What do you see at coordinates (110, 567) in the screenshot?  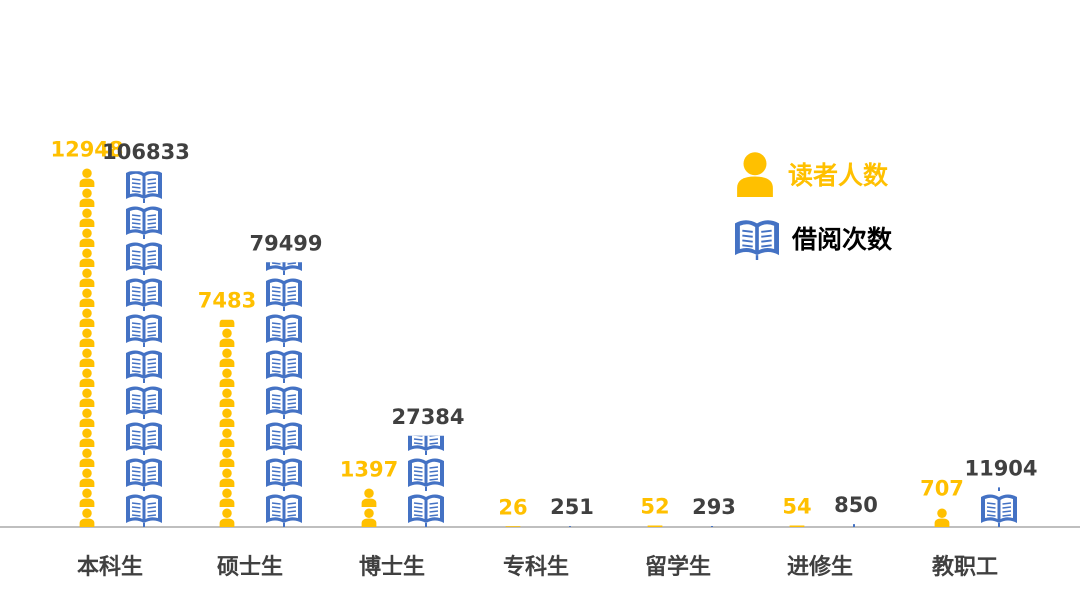 I see `category-label: 本科生` at bounding box center [110, 567].